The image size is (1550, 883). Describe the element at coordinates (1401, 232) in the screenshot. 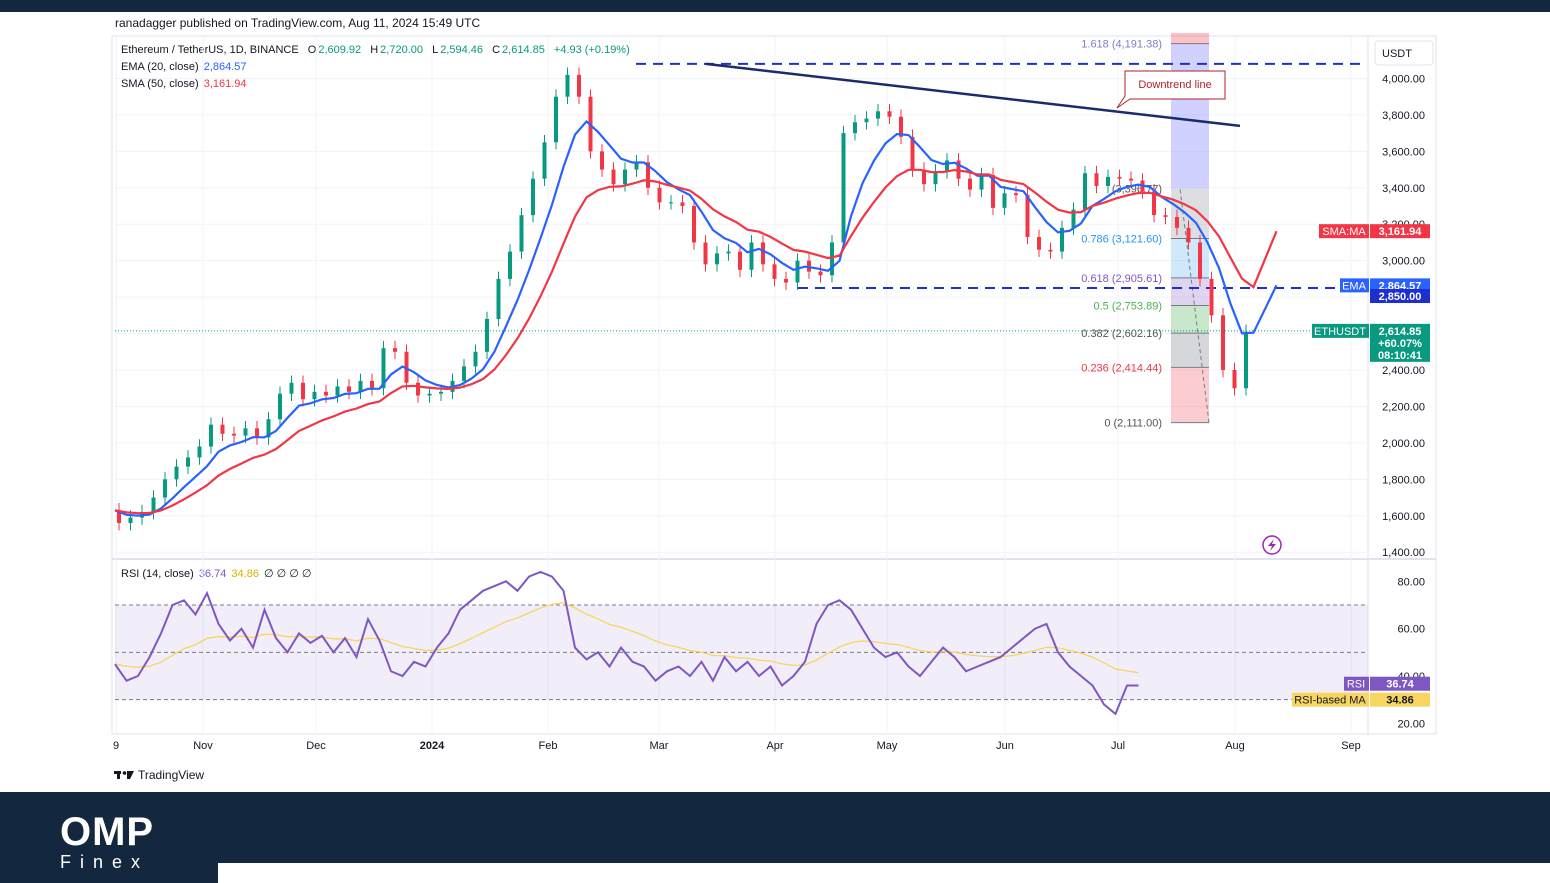

I see `sma-price-badge-text: 3,161.94` at that location.